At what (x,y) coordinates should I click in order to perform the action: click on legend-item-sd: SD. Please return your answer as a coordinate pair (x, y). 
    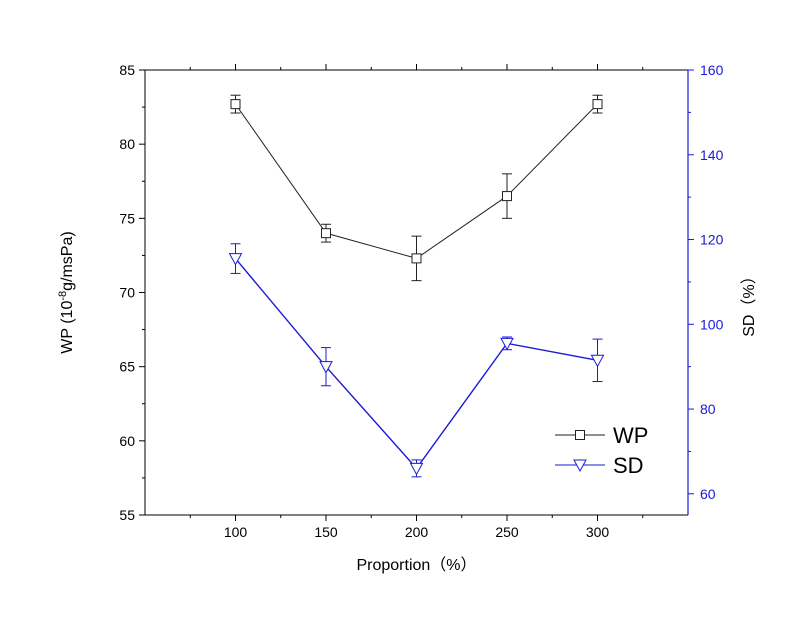
    Looking at the image, I should click on (599, 465).